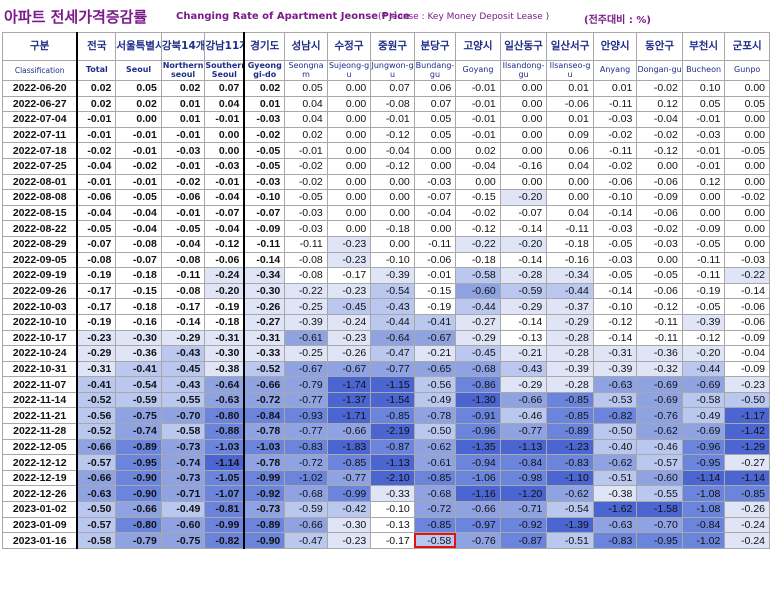  What do you see at coordinates (306, 416) in the screenshot?
I see `rate-cell: -0.93` at bounding box center [306, 416].